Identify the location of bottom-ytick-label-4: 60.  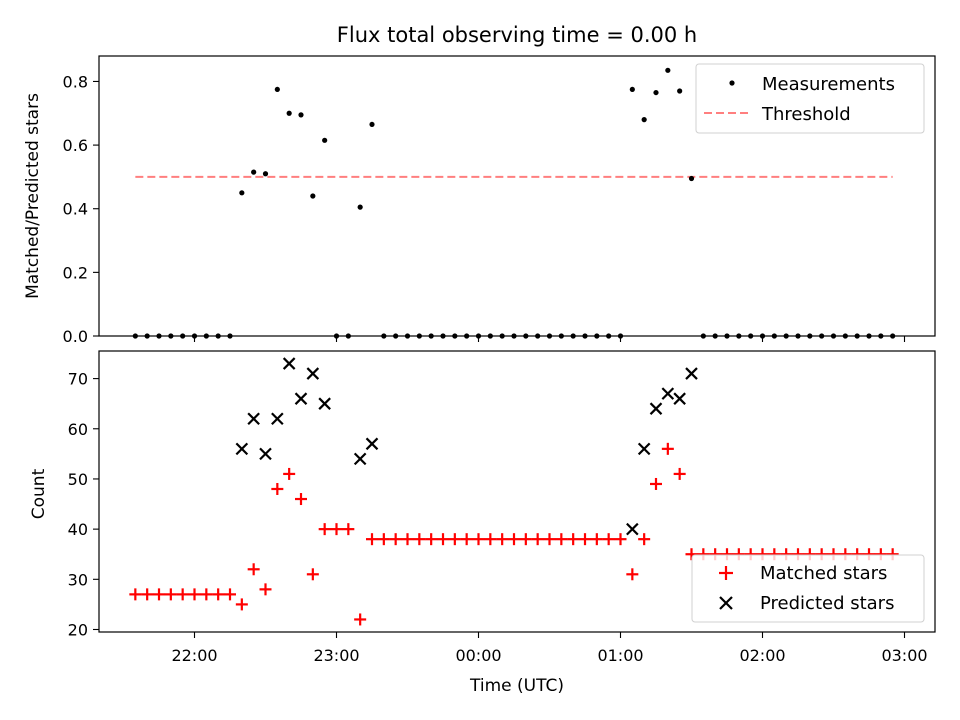
(78, 429).